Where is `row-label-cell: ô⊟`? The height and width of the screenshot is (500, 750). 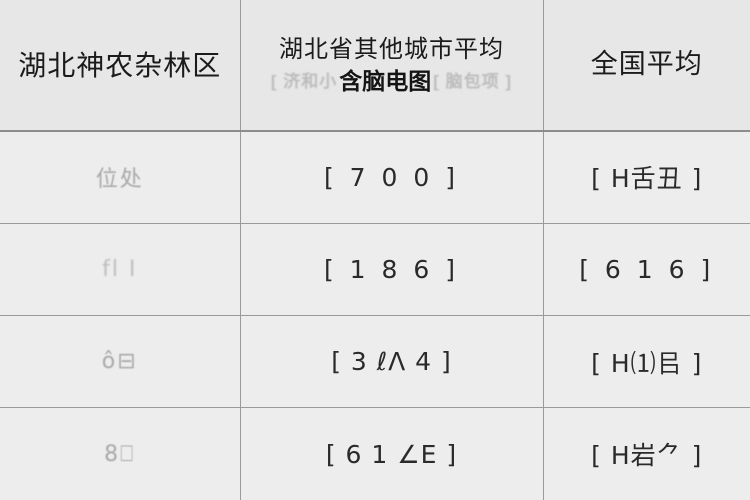
row-label-cell: ô⊟ is located at coordinates (120, 361).